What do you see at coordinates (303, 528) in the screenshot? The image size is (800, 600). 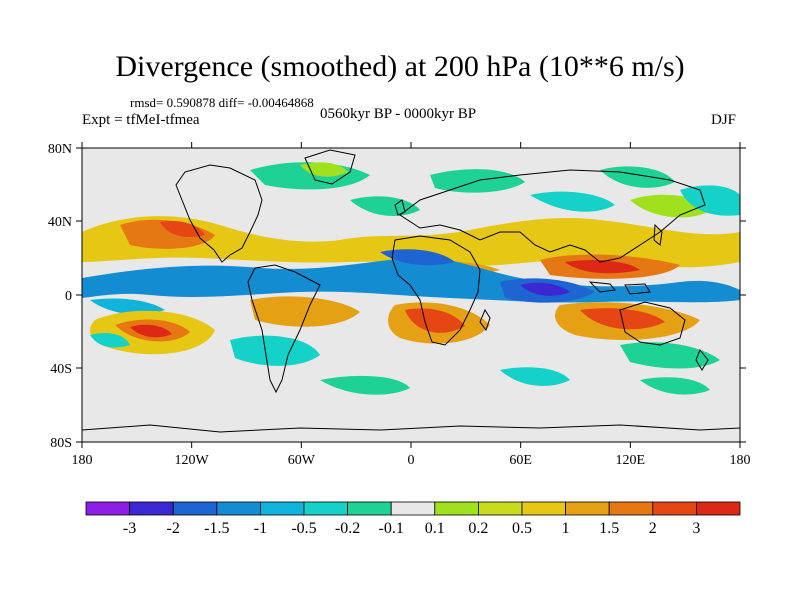 I see `colorbar-label: -0.5` at bounding box center [303, 528].